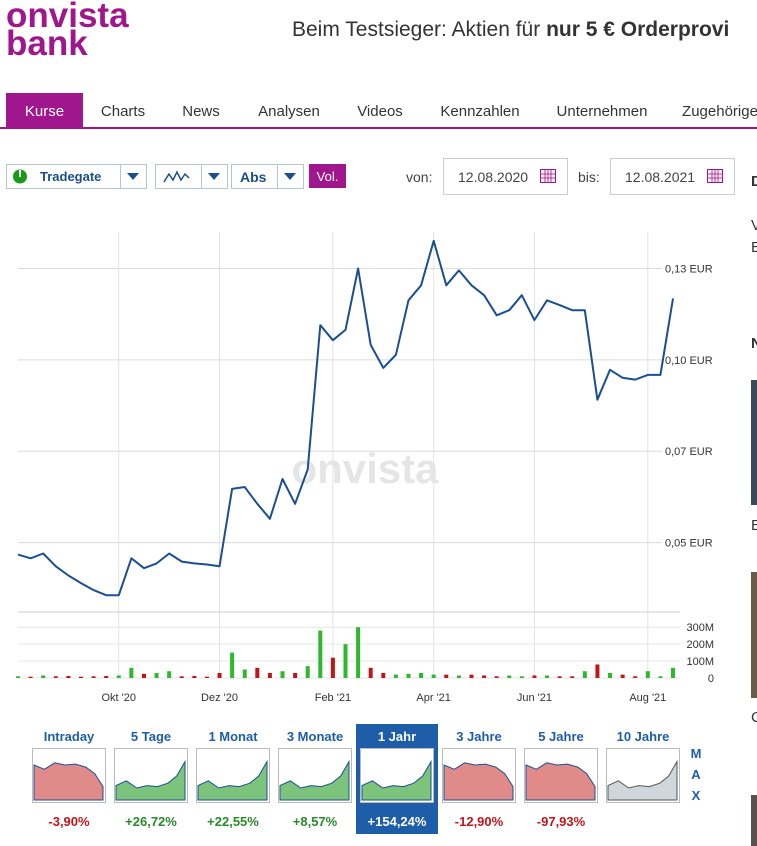  Describe the element at coordinates (689, 452) in the screenshot. I see `y-tick-label: 0,07 EUR` at that location.